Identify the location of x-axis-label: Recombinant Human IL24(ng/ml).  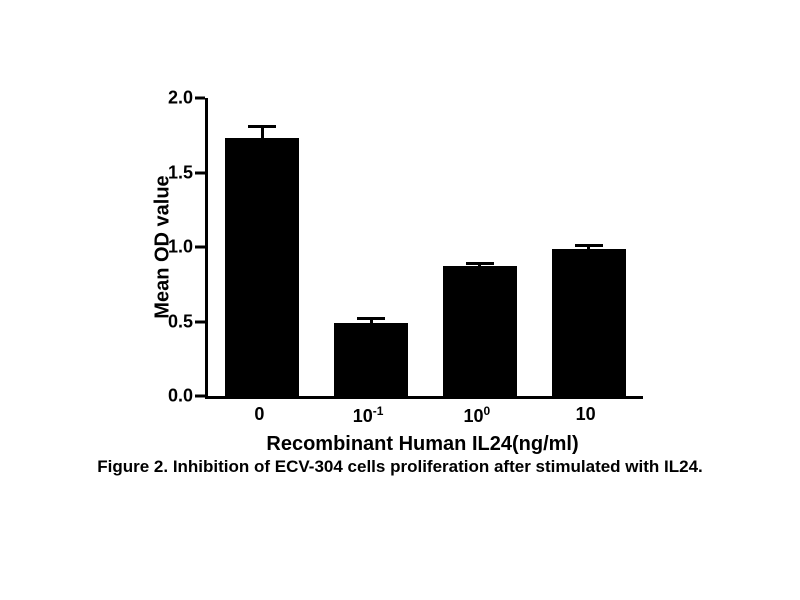
(422, 444).